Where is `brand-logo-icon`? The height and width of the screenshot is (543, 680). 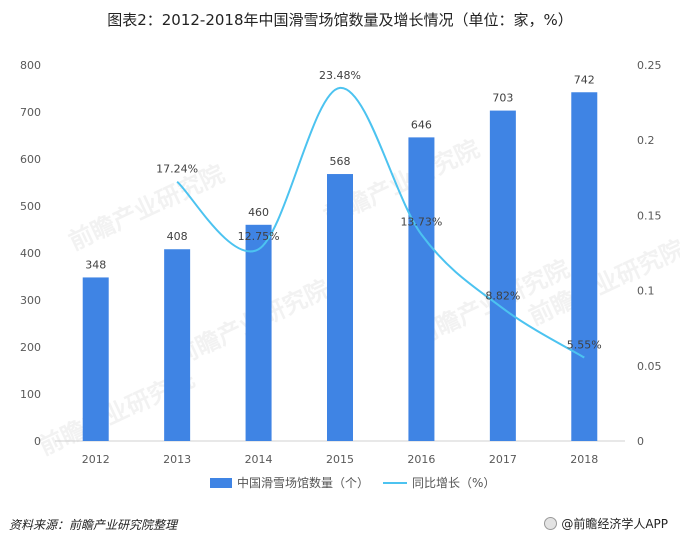 brand-logo-icon is located at coordinates (551, 523).